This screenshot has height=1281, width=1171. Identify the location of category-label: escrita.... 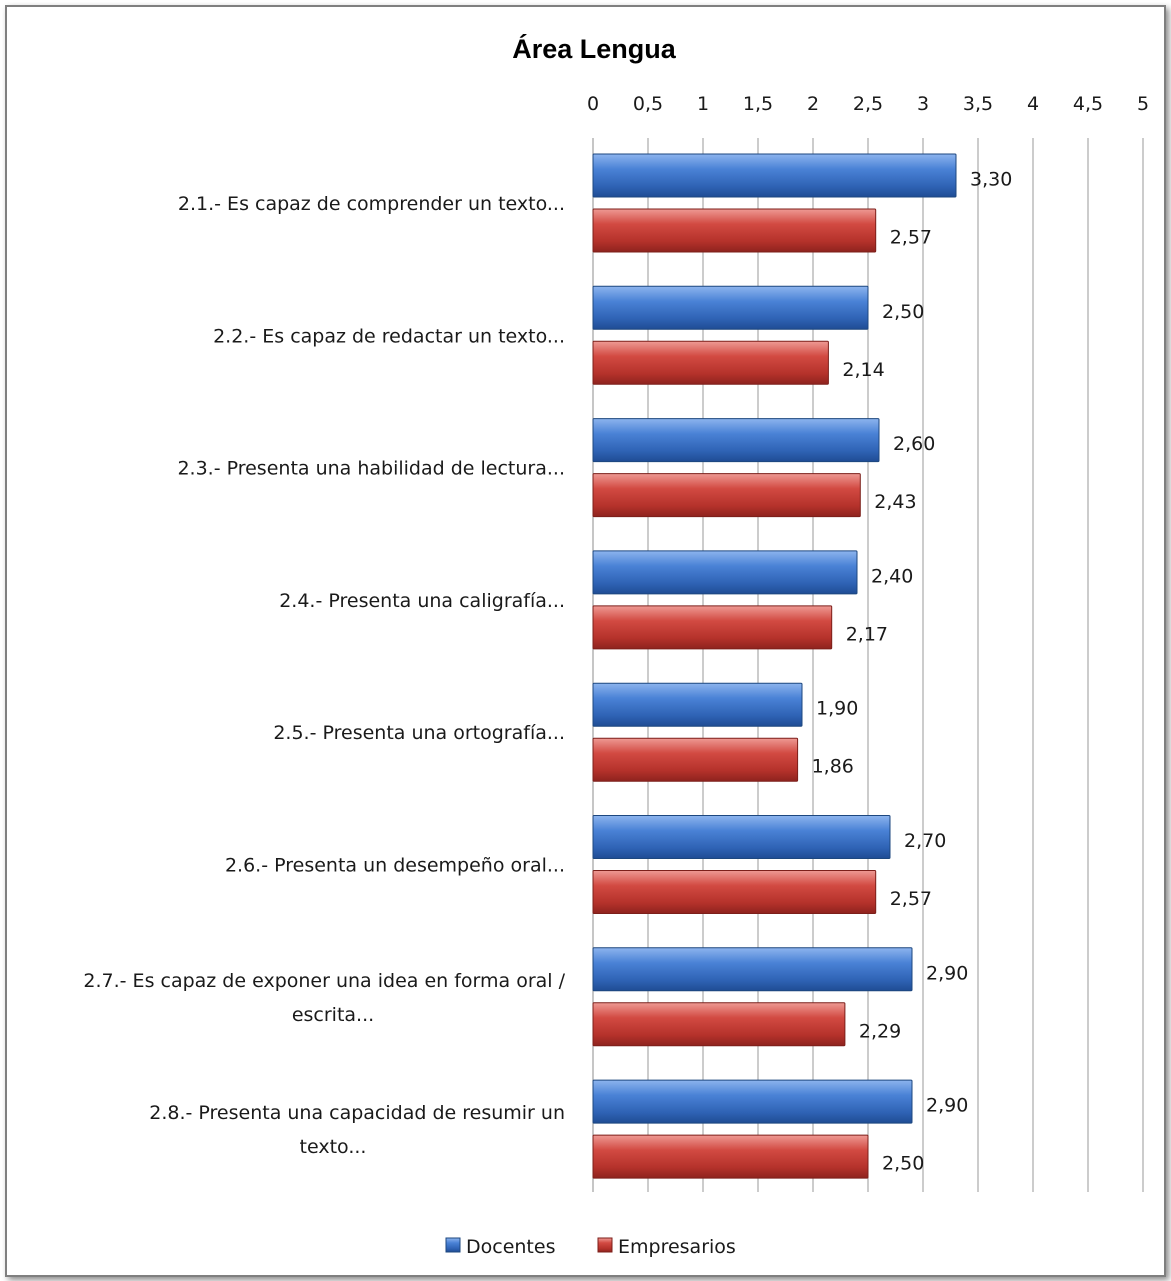
(333, 1015).